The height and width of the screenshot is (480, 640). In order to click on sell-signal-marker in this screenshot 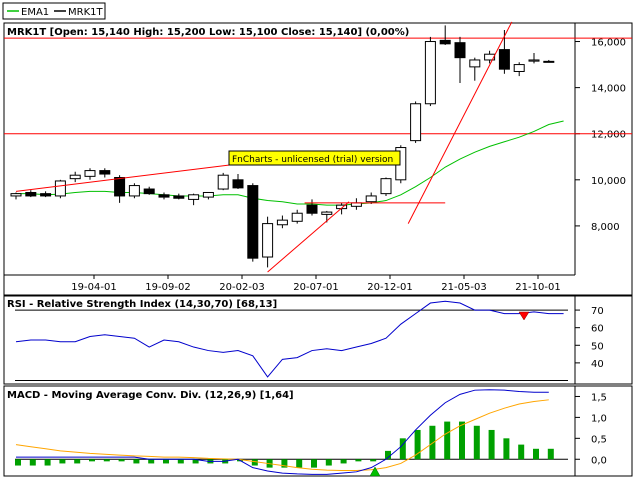, I will do `click(524, 316)`.